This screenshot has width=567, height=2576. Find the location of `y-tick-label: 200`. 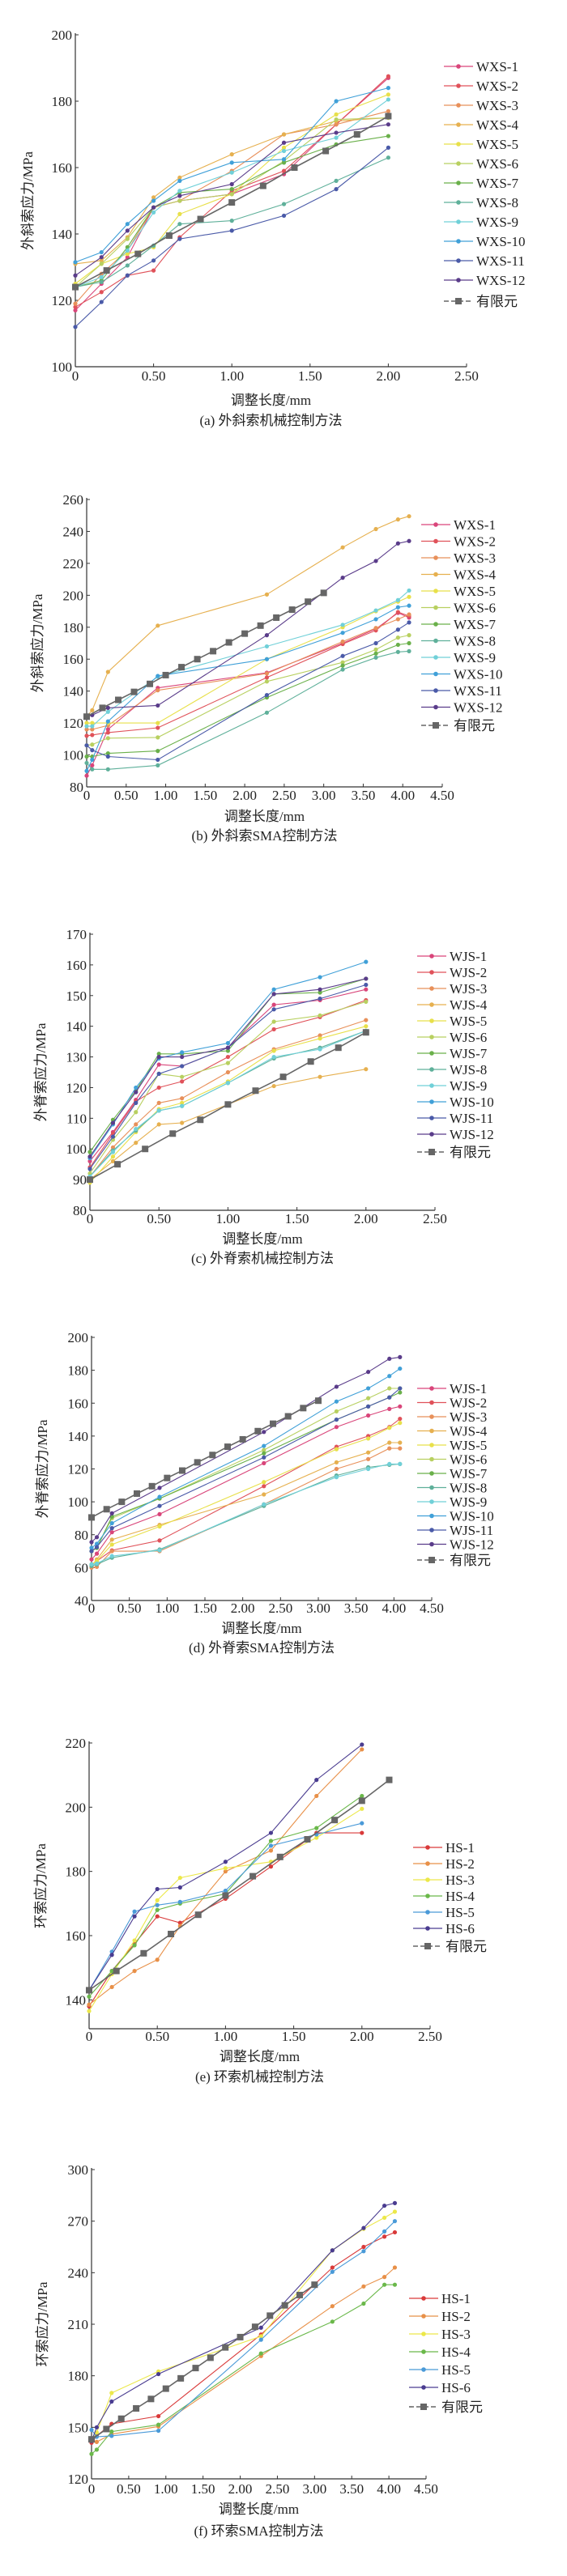

y-tick-label: 200 is located at coordinates (76, 1807).